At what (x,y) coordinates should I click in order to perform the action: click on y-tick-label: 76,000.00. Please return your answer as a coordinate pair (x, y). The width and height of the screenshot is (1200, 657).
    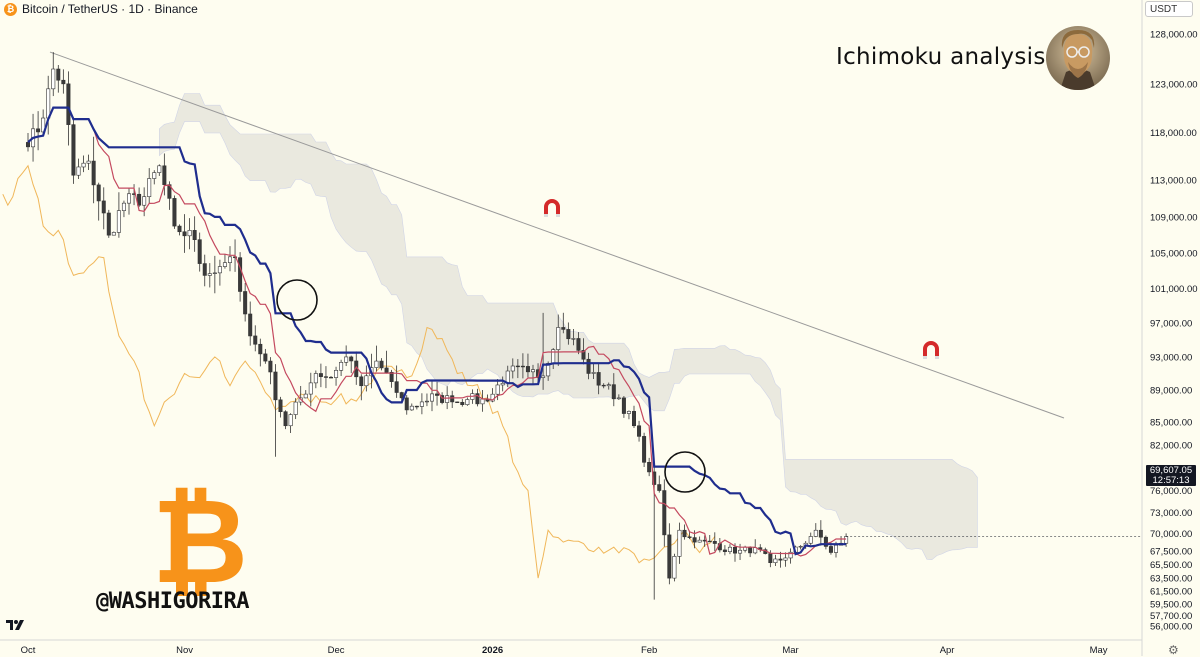
    Looking at the image, I should click on (1171, 491).